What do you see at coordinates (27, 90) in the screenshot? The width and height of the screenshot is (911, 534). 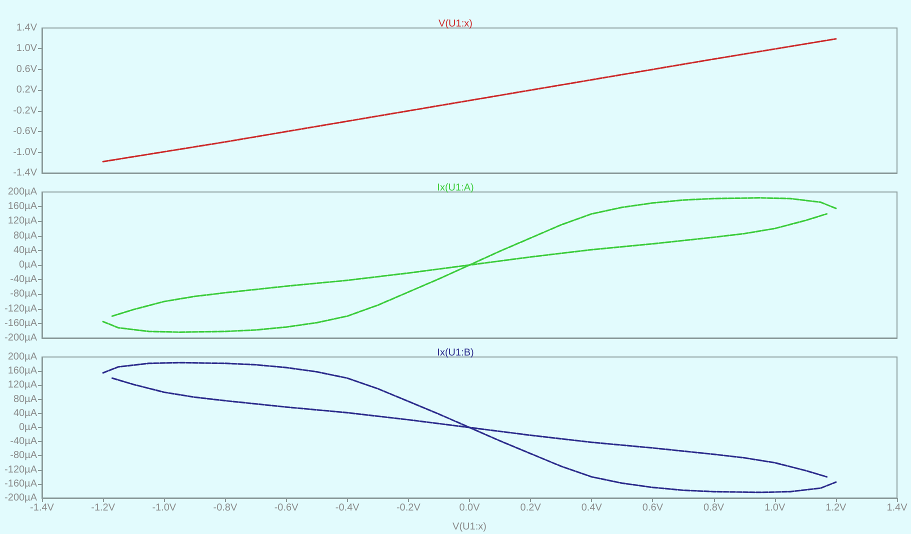 I see `y-tick-label: 0.2V` at bounding box center [27, 90].